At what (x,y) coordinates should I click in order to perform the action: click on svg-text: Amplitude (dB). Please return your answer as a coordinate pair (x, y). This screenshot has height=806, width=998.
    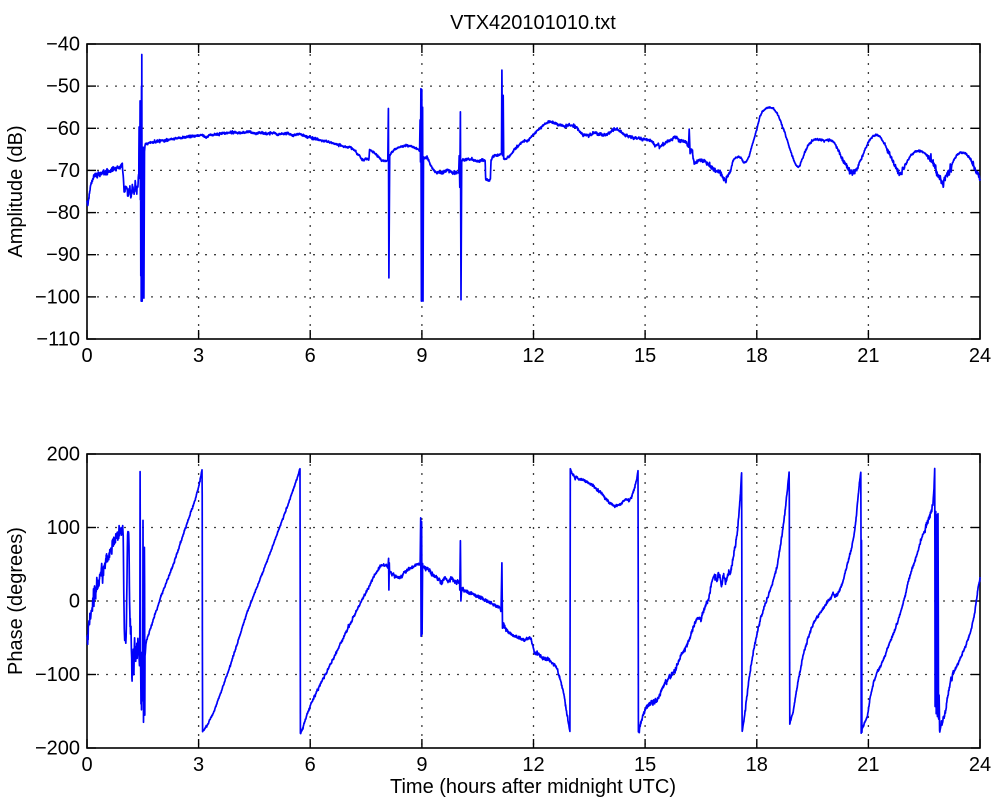
    Looking at the image, I should click on (16, 191).